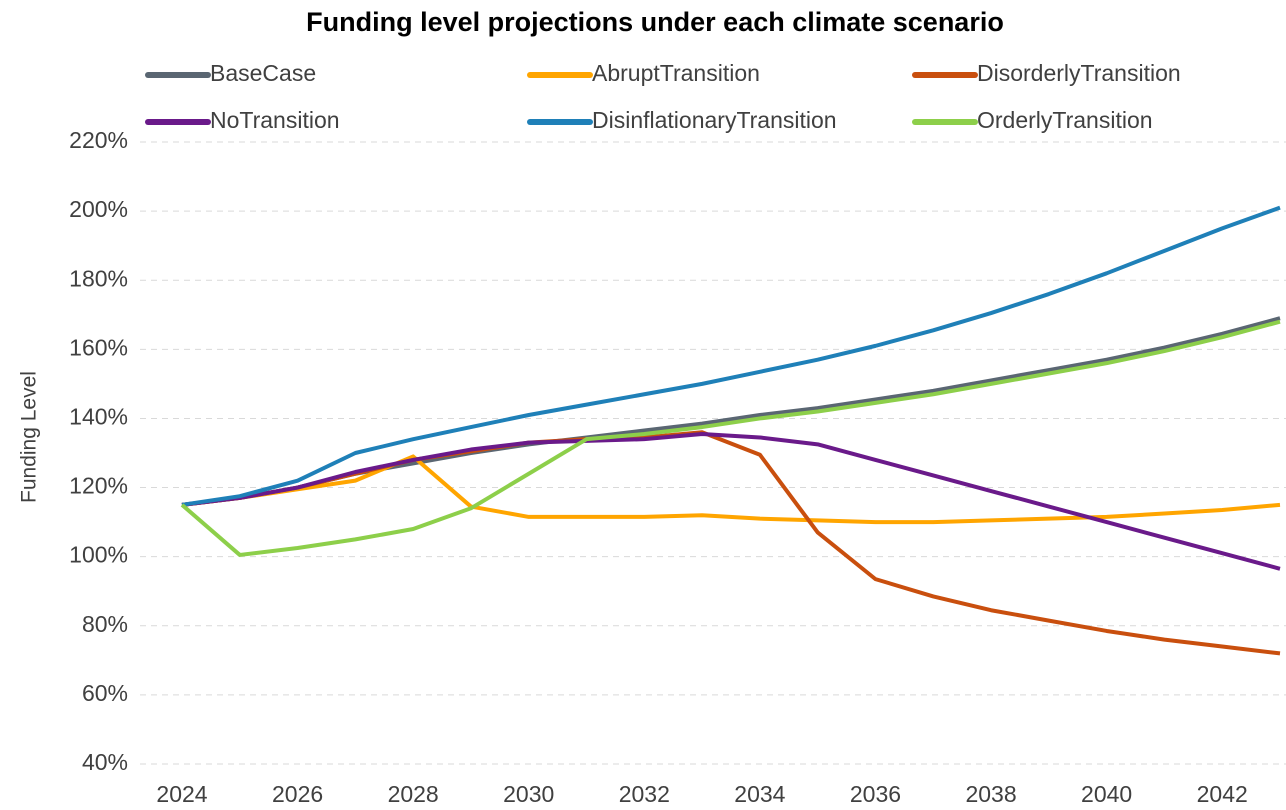 Image resolution: width=1286 pixels, height=810 pixels. I want to click on legend-label: BaseCase, so click(263, 73).